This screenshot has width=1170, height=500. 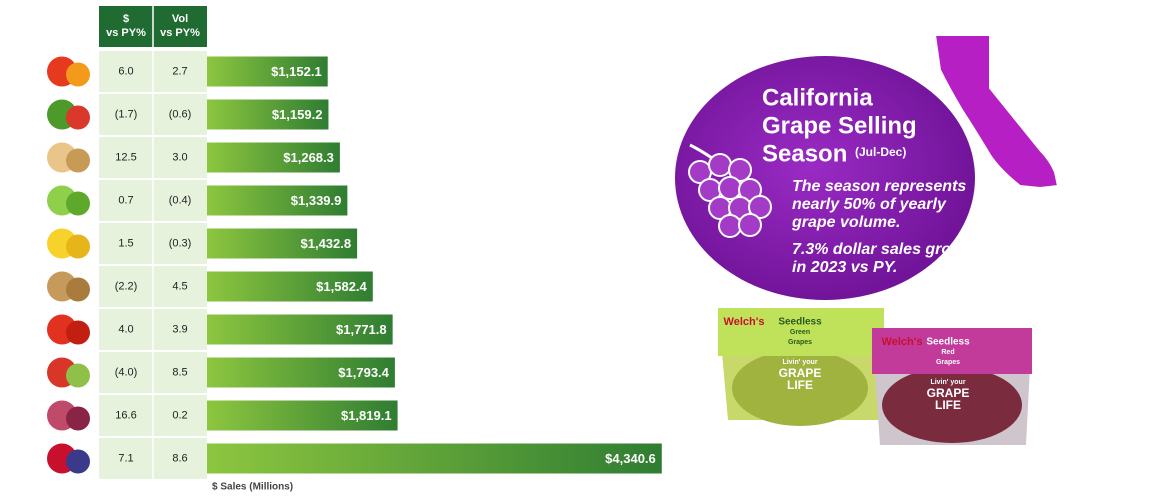 I want to click on bar-value-label: $1,793.4, so click(x=363, y=372).